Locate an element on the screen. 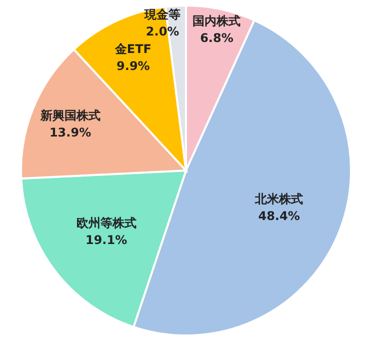  slice-label: 新興国株式 is located at coordinates (69, 115).